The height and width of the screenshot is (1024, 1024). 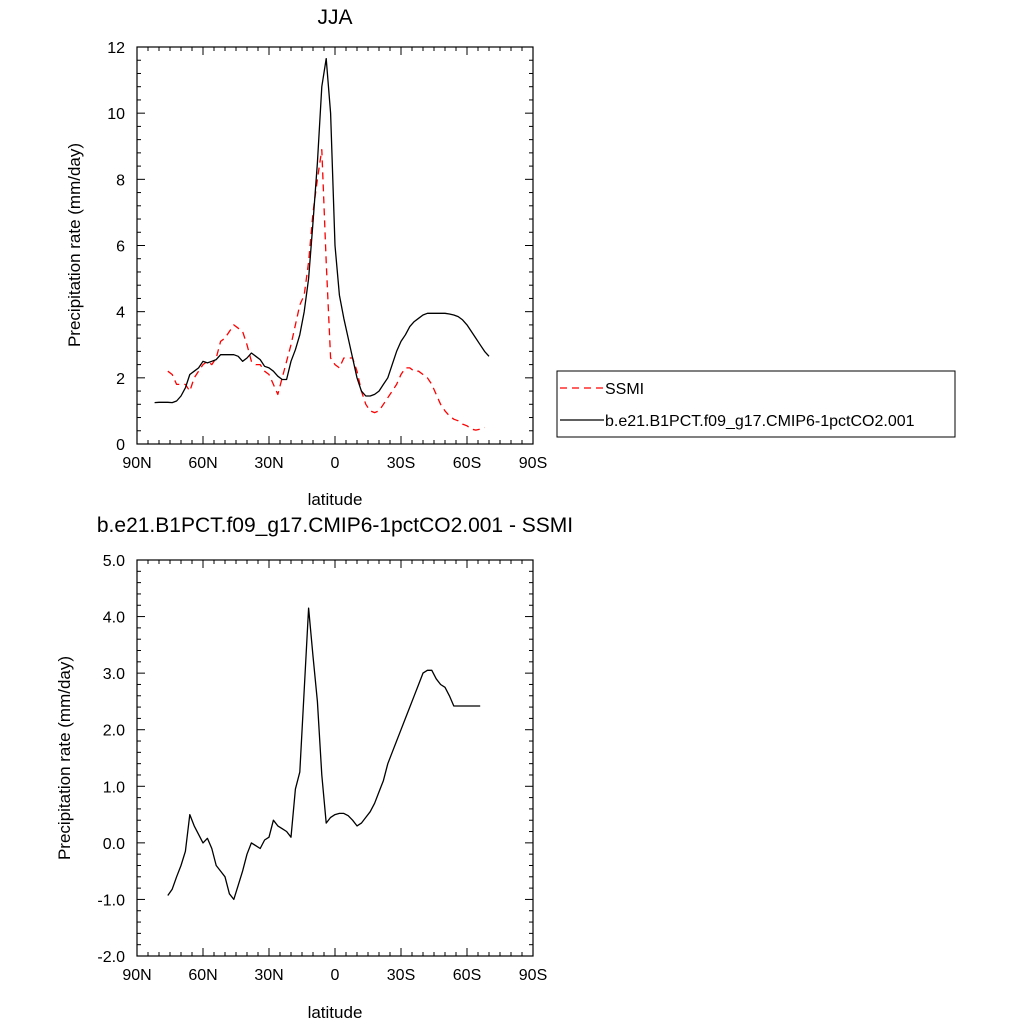 I want to click on y-tick-label: 2.0, so click(x=114, y=731).